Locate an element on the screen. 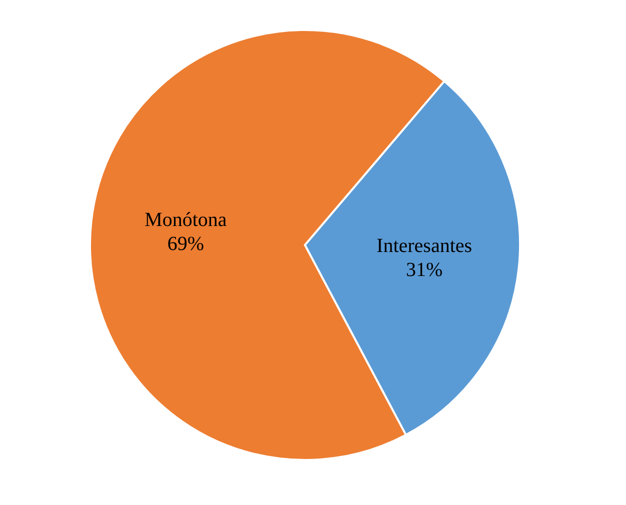  data-label: 31% is located at coordinates (424, 269).